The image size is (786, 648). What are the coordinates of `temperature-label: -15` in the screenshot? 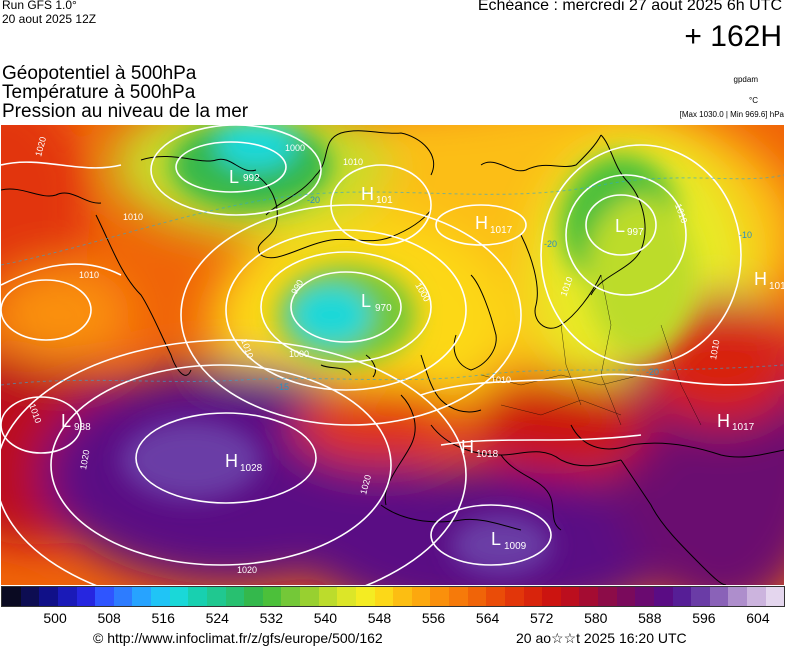 It's located at (282, 387).